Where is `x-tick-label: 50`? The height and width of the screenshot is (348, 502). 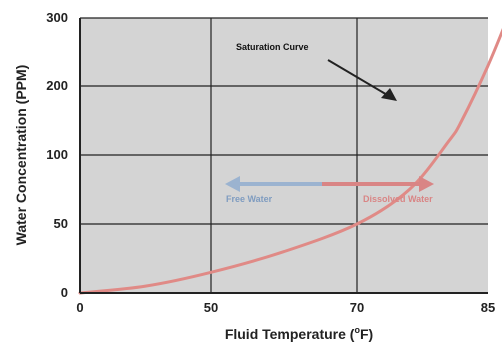
x-tick-label: 50 is located at coordinates (211, 307).